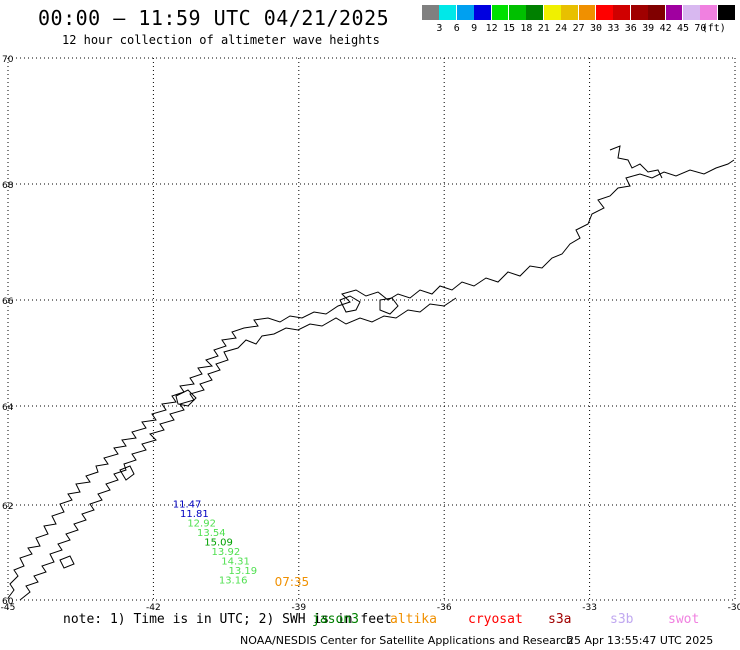  I want to click on latitude-label: 62, so click(7, 507).